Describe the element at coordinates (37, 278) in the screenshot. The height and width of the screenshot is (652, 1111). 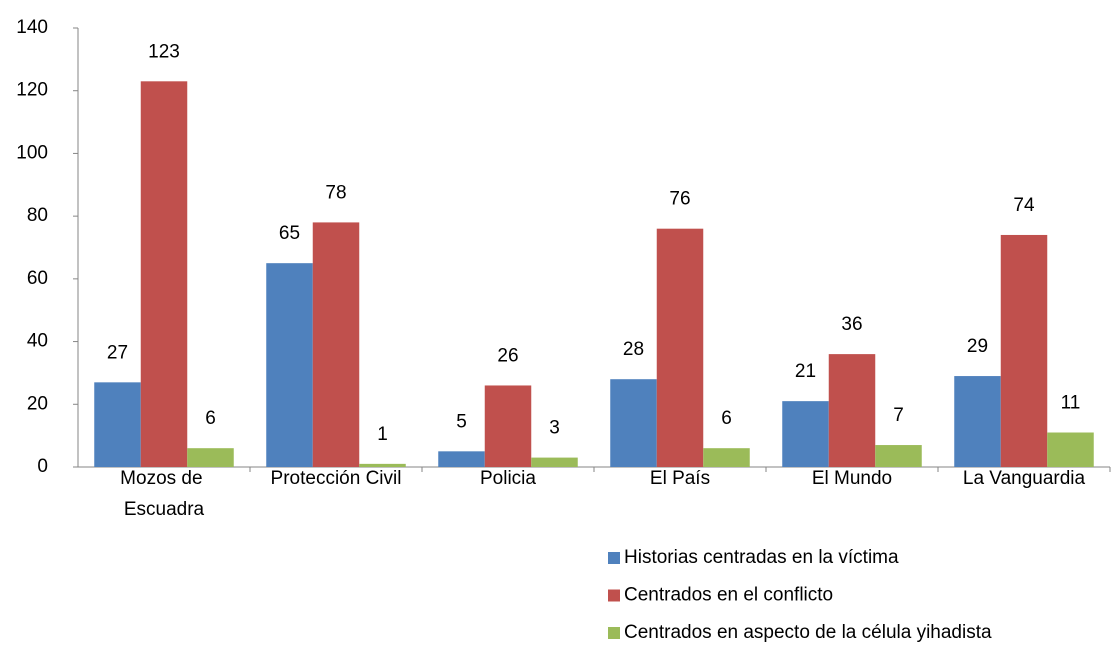
I see `y-tick-label: 60` at that location.